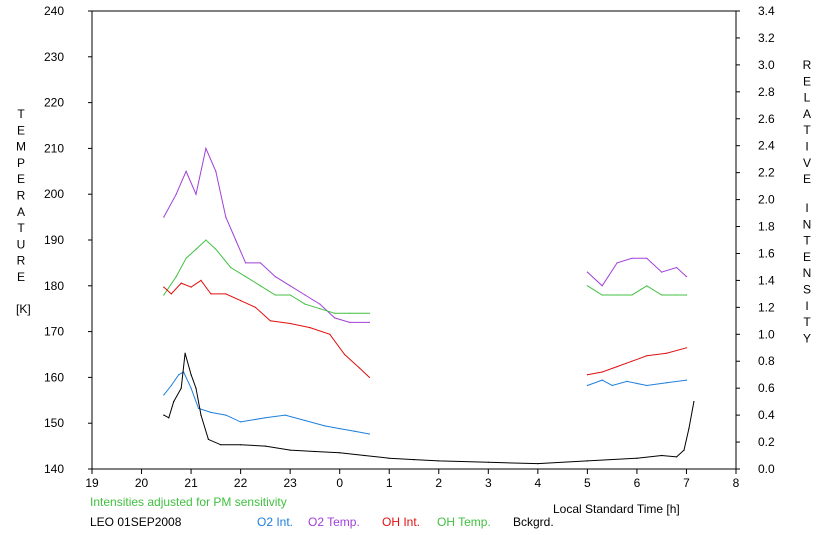  What do you see at coordinates (21, 277) in the screenshot?
I see `left-axis-letter: E` at bounding box center [21, 277].